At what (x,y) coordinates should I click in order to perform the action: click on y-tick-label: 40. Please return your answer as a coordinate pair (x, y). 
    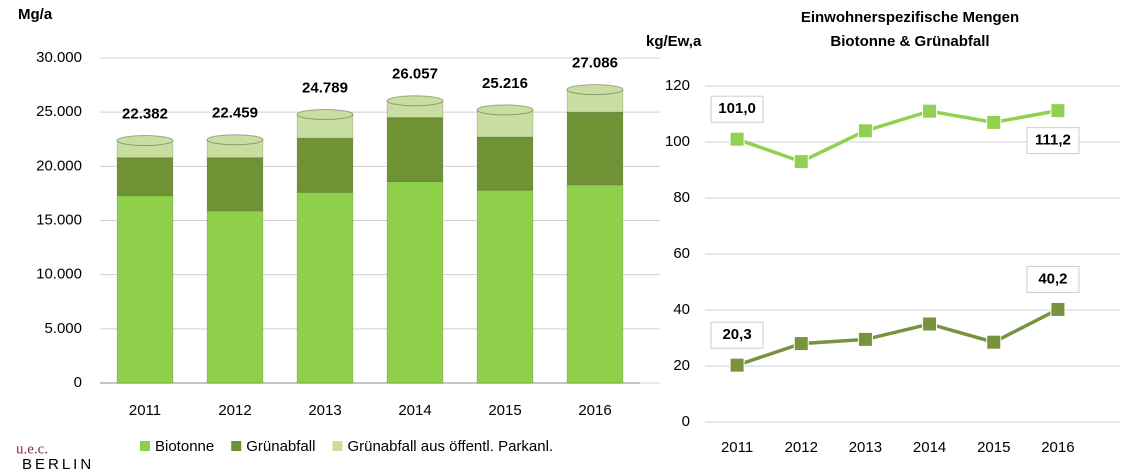
    Looking at the image, I should click on (681, 309).